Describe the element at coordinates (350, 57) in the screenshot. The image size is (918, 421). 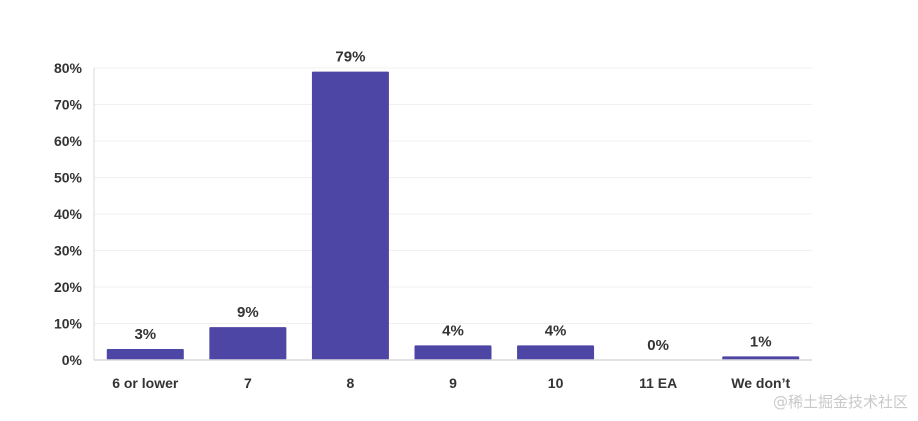
I see `data-label: 79%` at that location.